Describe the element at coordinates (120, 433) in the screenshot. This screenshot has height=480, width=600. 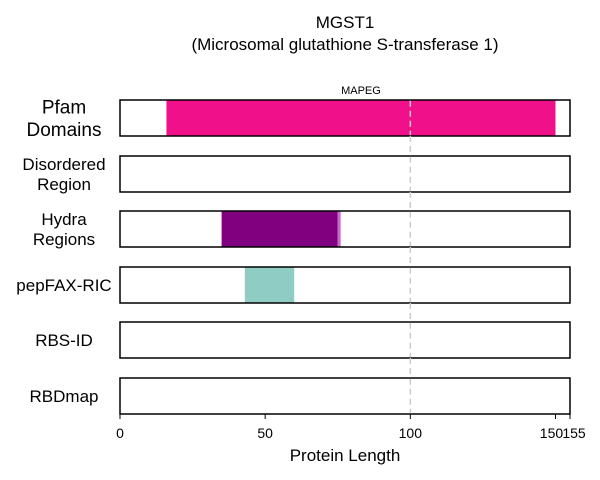
I see `x-tick-label: 0` at that location.